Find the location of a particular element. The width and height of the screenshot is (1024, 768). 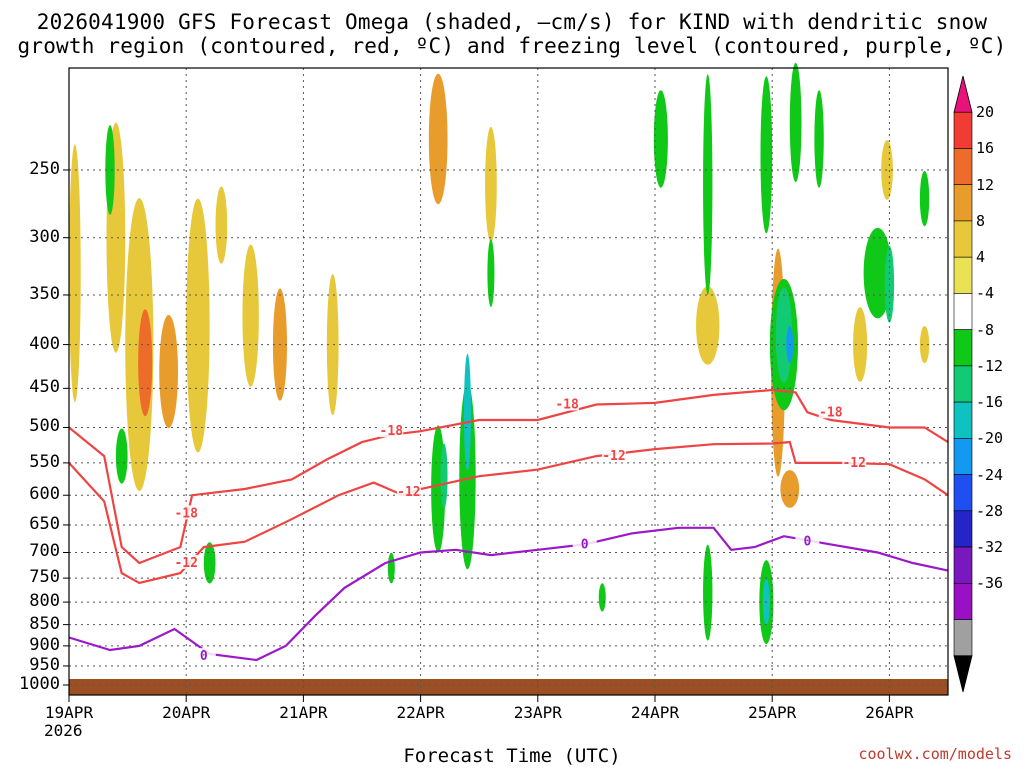

colorbar-tick-label: -16 is located at coordinates (990, 402).